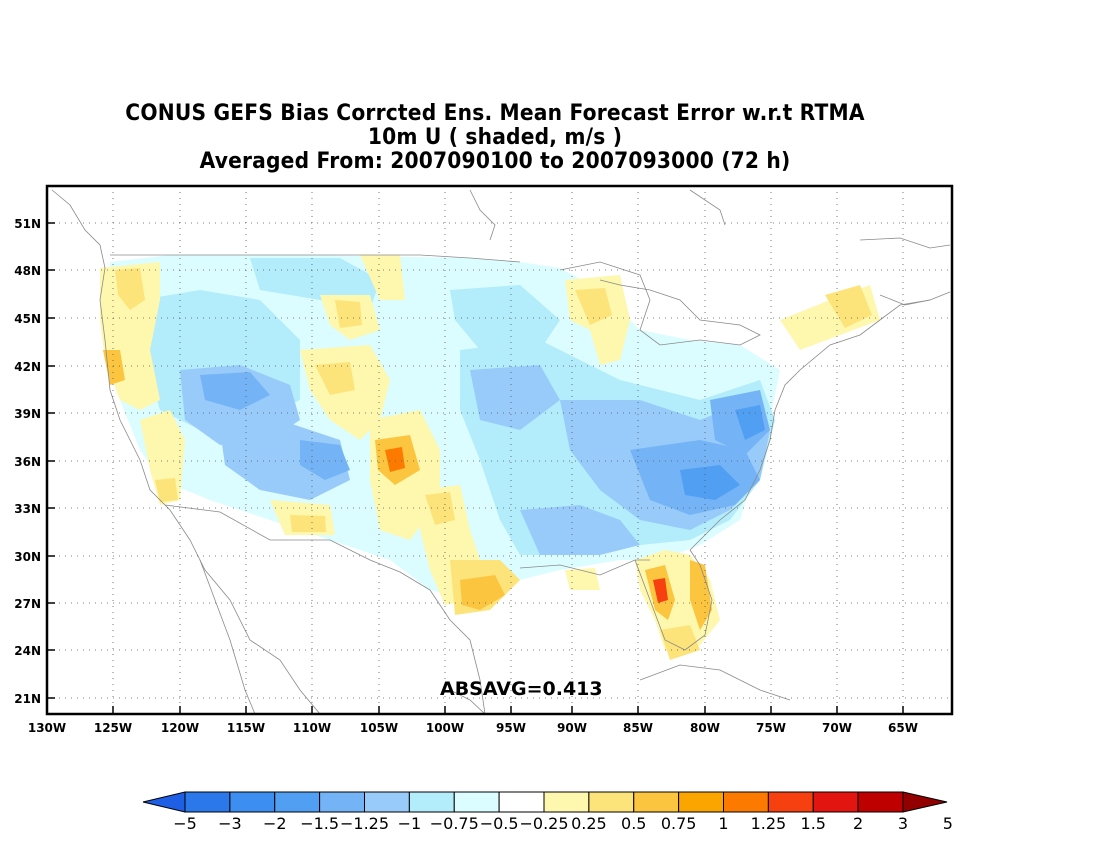 The width and height of the screenshot is (1100, 850). Describe the element at coordinates (325, 460) in the screenshot. I see `field-blue-4c` at that location.